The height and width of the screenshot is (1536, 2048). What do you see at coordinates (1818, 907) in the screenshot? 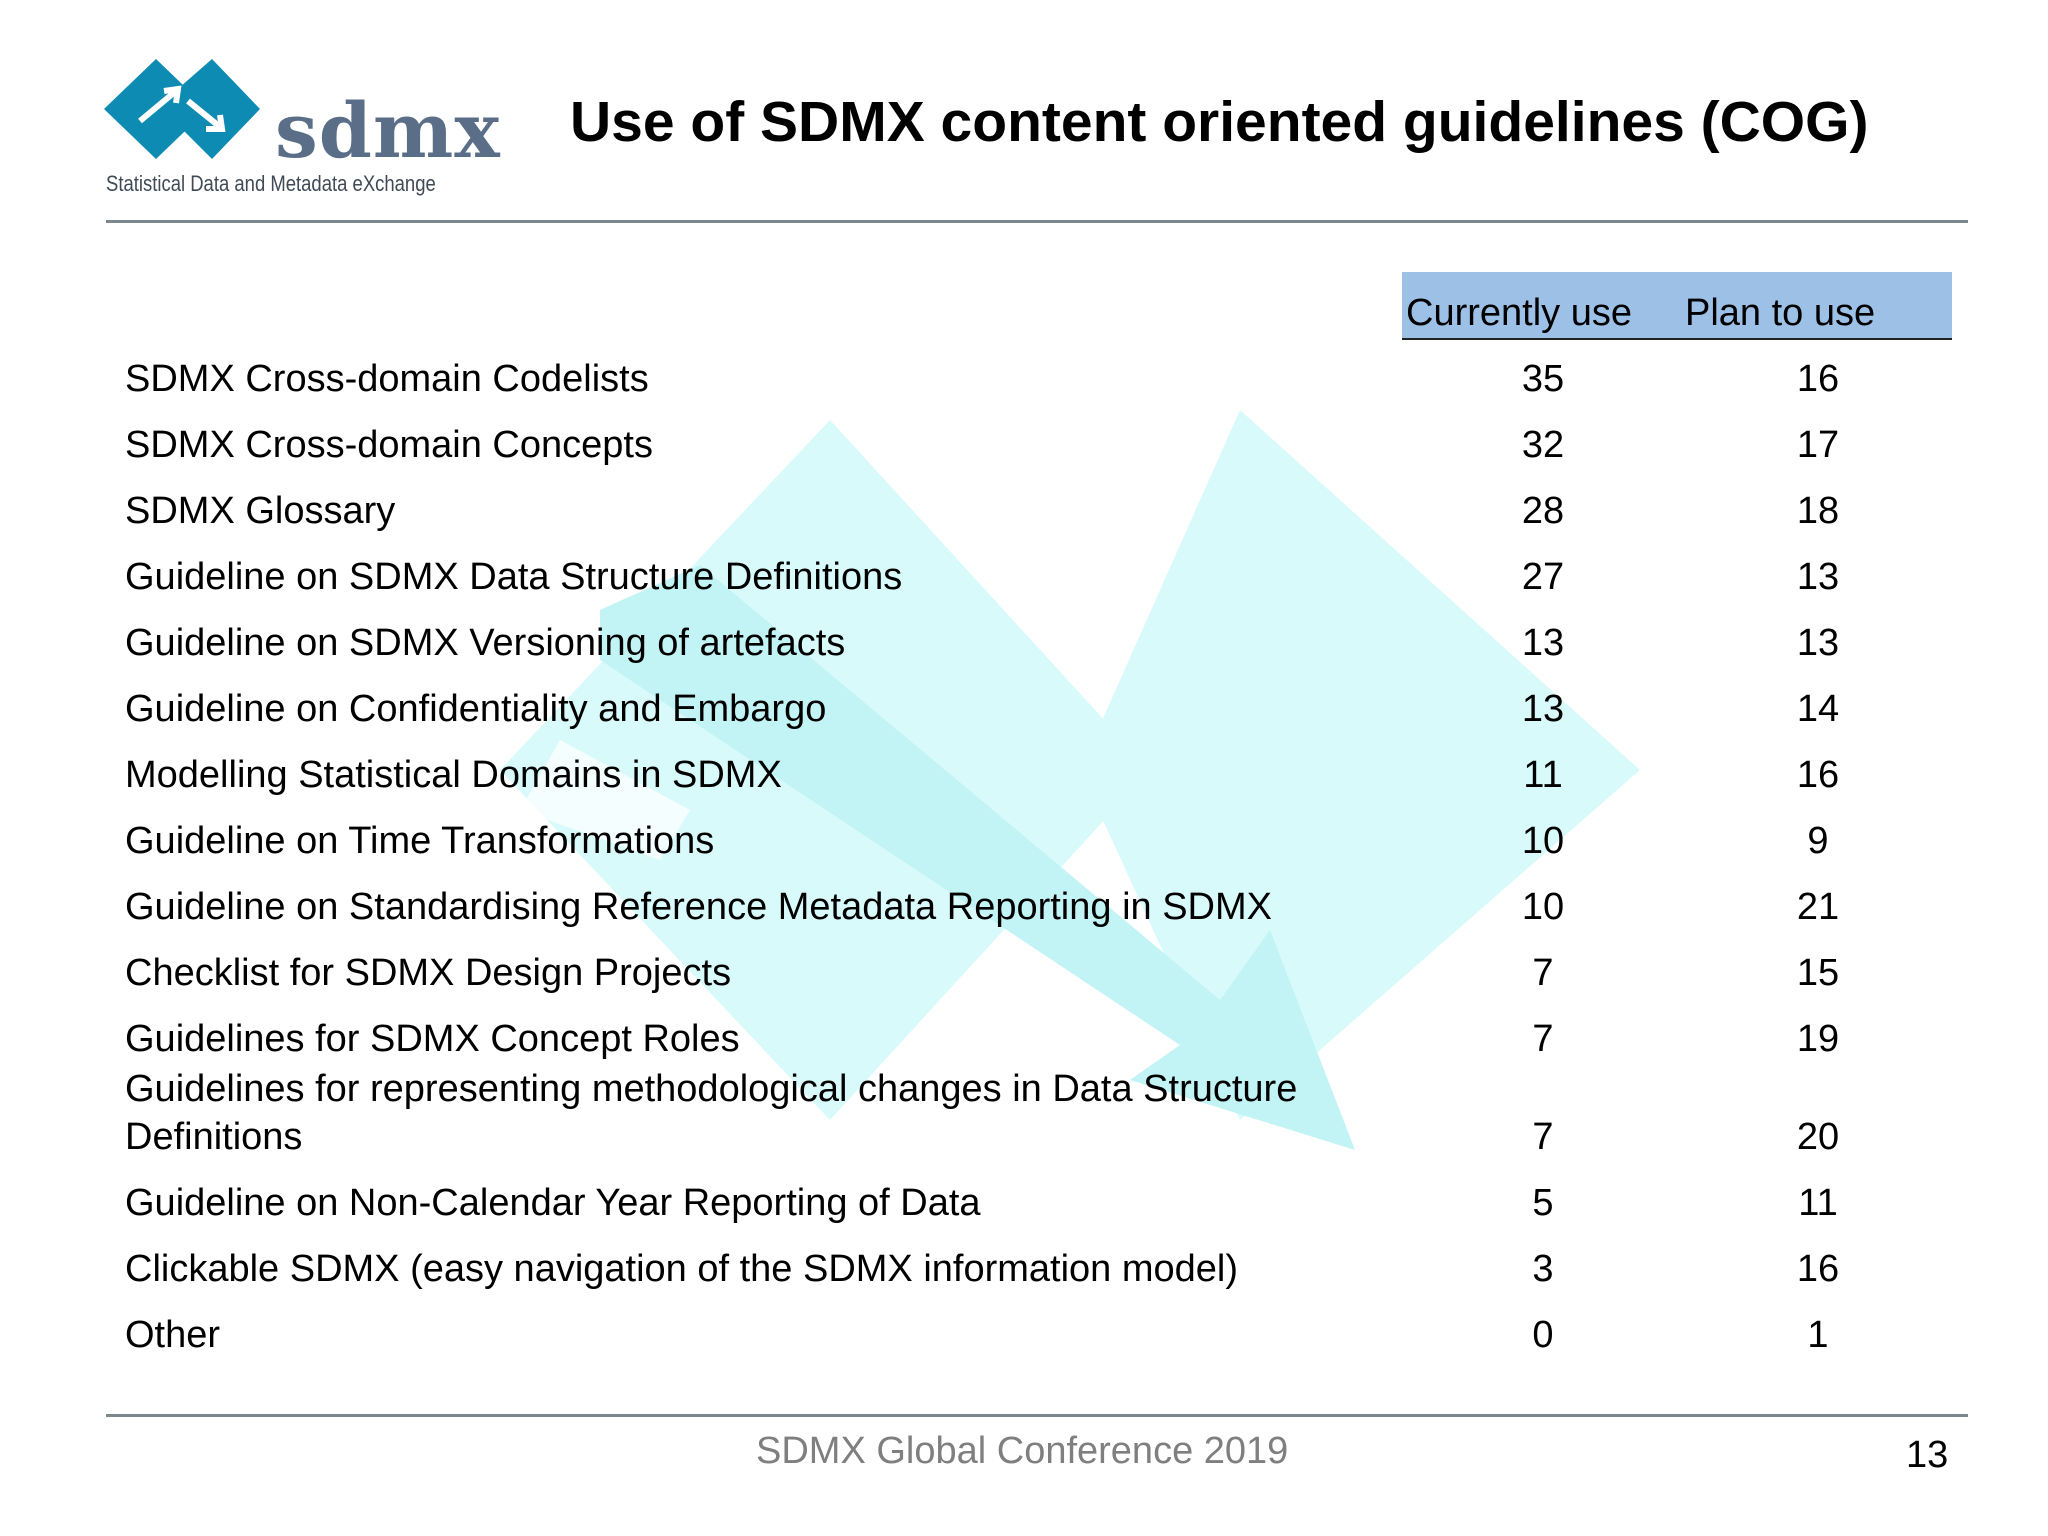
I see `plan-to-use-value: 21` at bounding box center [1818, 907].